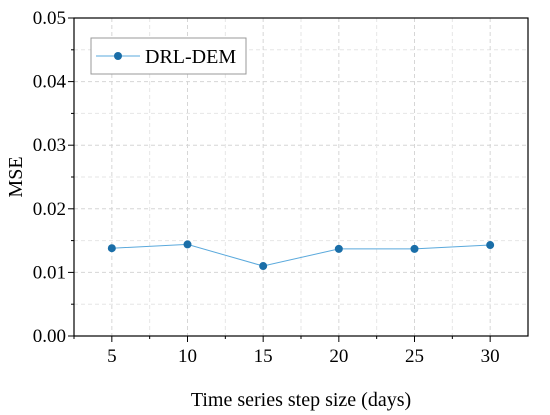 The height and width of the screenshot is (415, 550). What do you see at coordinates (49, 336) in the screenshot?
I see `y-tick-label: 0.00` at bounding box center [49, 336].